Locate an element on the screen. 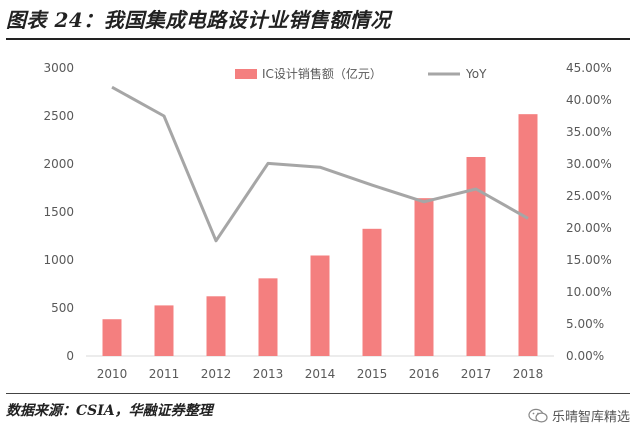 Image resolution: width=640 pixels, height=444 pixels. legend-swatch-bar is located at coordinates (246, 74).